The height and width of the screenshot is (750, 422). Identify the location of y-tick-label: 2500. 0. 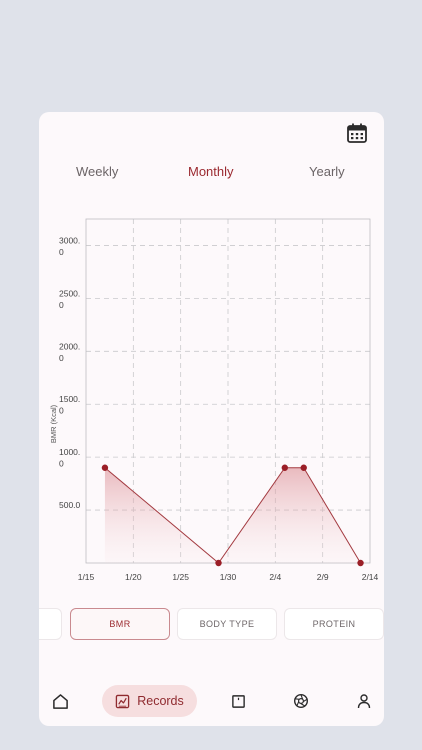
(69, 299).